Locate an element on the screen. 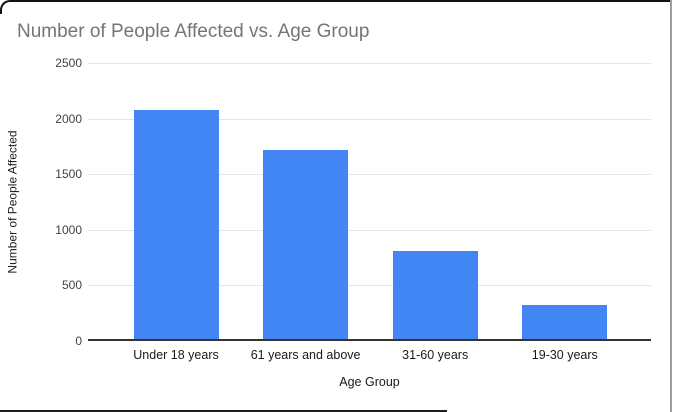 The height and width of the screenshot is (412, 673). bar-19-30-years is located at coordinates (565, 322).